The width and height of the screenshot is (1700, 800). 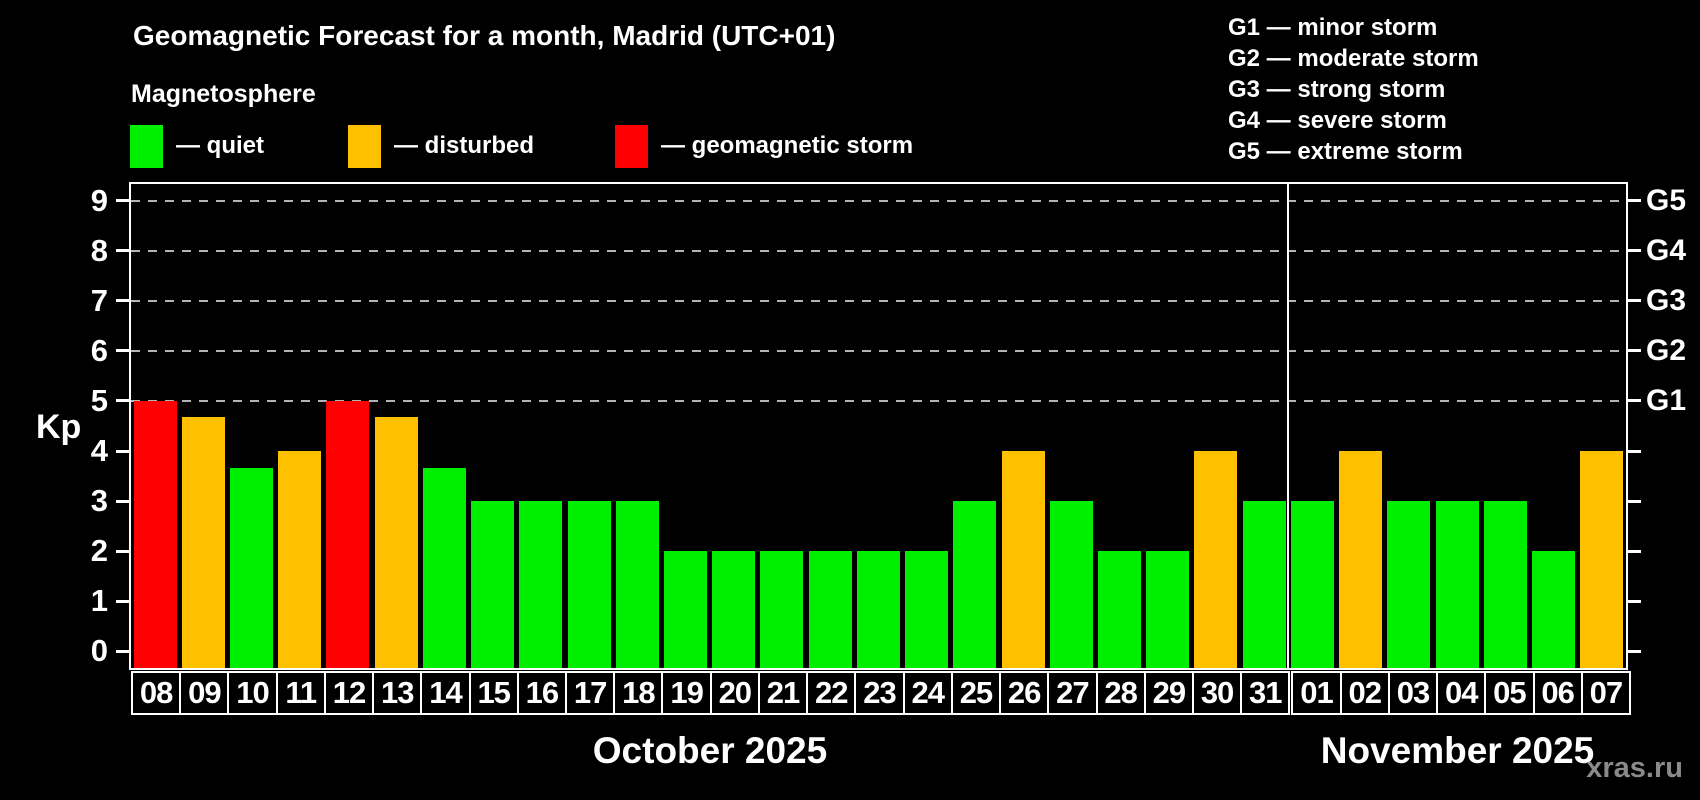 I want to click on y-tick-label-9: 9, so click(x=99, y=200).